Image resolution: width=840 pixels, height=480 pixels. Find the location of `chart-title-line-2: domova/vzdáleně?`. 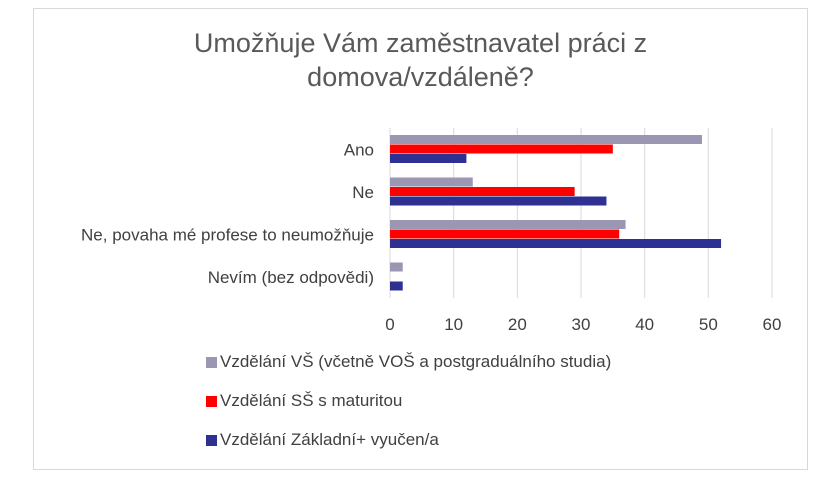

chart-title-line-2: domova/vzdáleně? is located at coordinates (420, 77).